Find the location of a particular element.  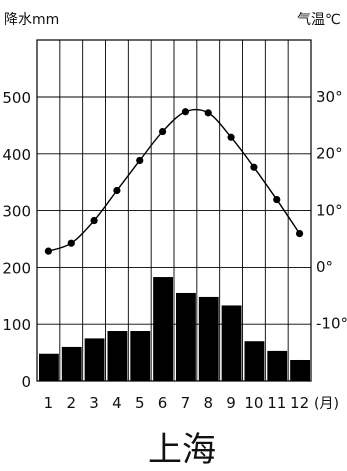

month-tick-label: 8 is located at coordinates (208, 403).